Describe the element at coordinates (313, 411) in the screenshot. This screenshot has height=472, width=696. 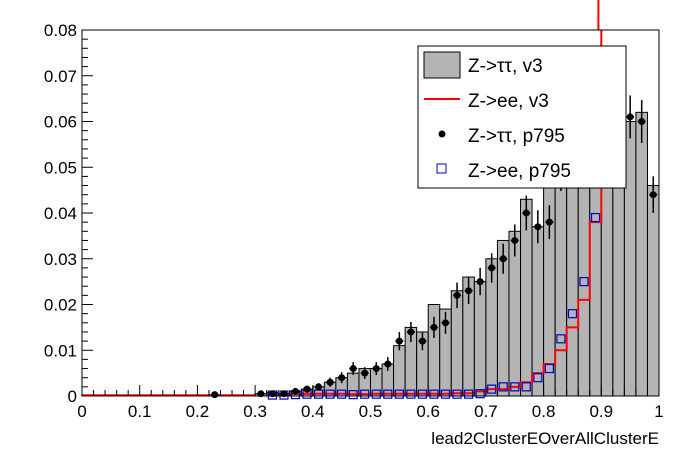
I see `x-tick-label: 0.4` at that location.